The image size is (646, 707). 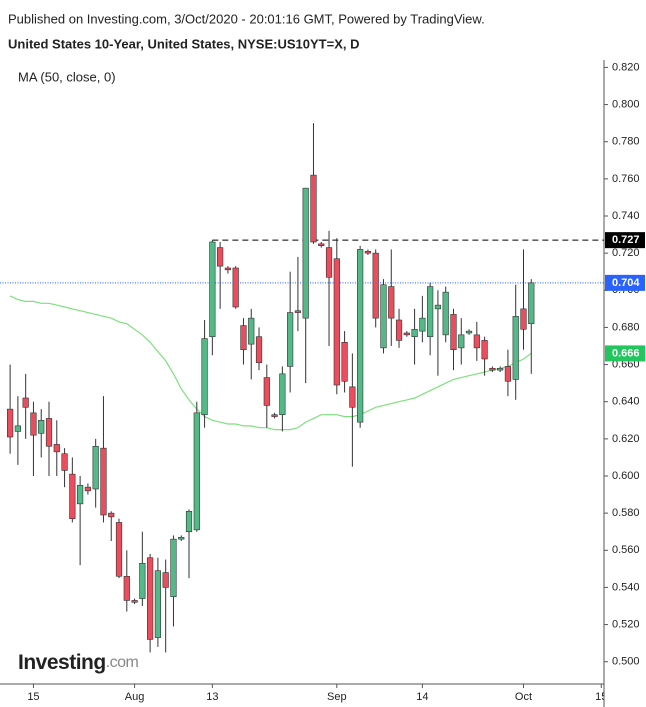 What do you see at coordinates (626, 179) in the screenshot?
I see `y-tick-label: 0.760` at bounding box center [626, 179].